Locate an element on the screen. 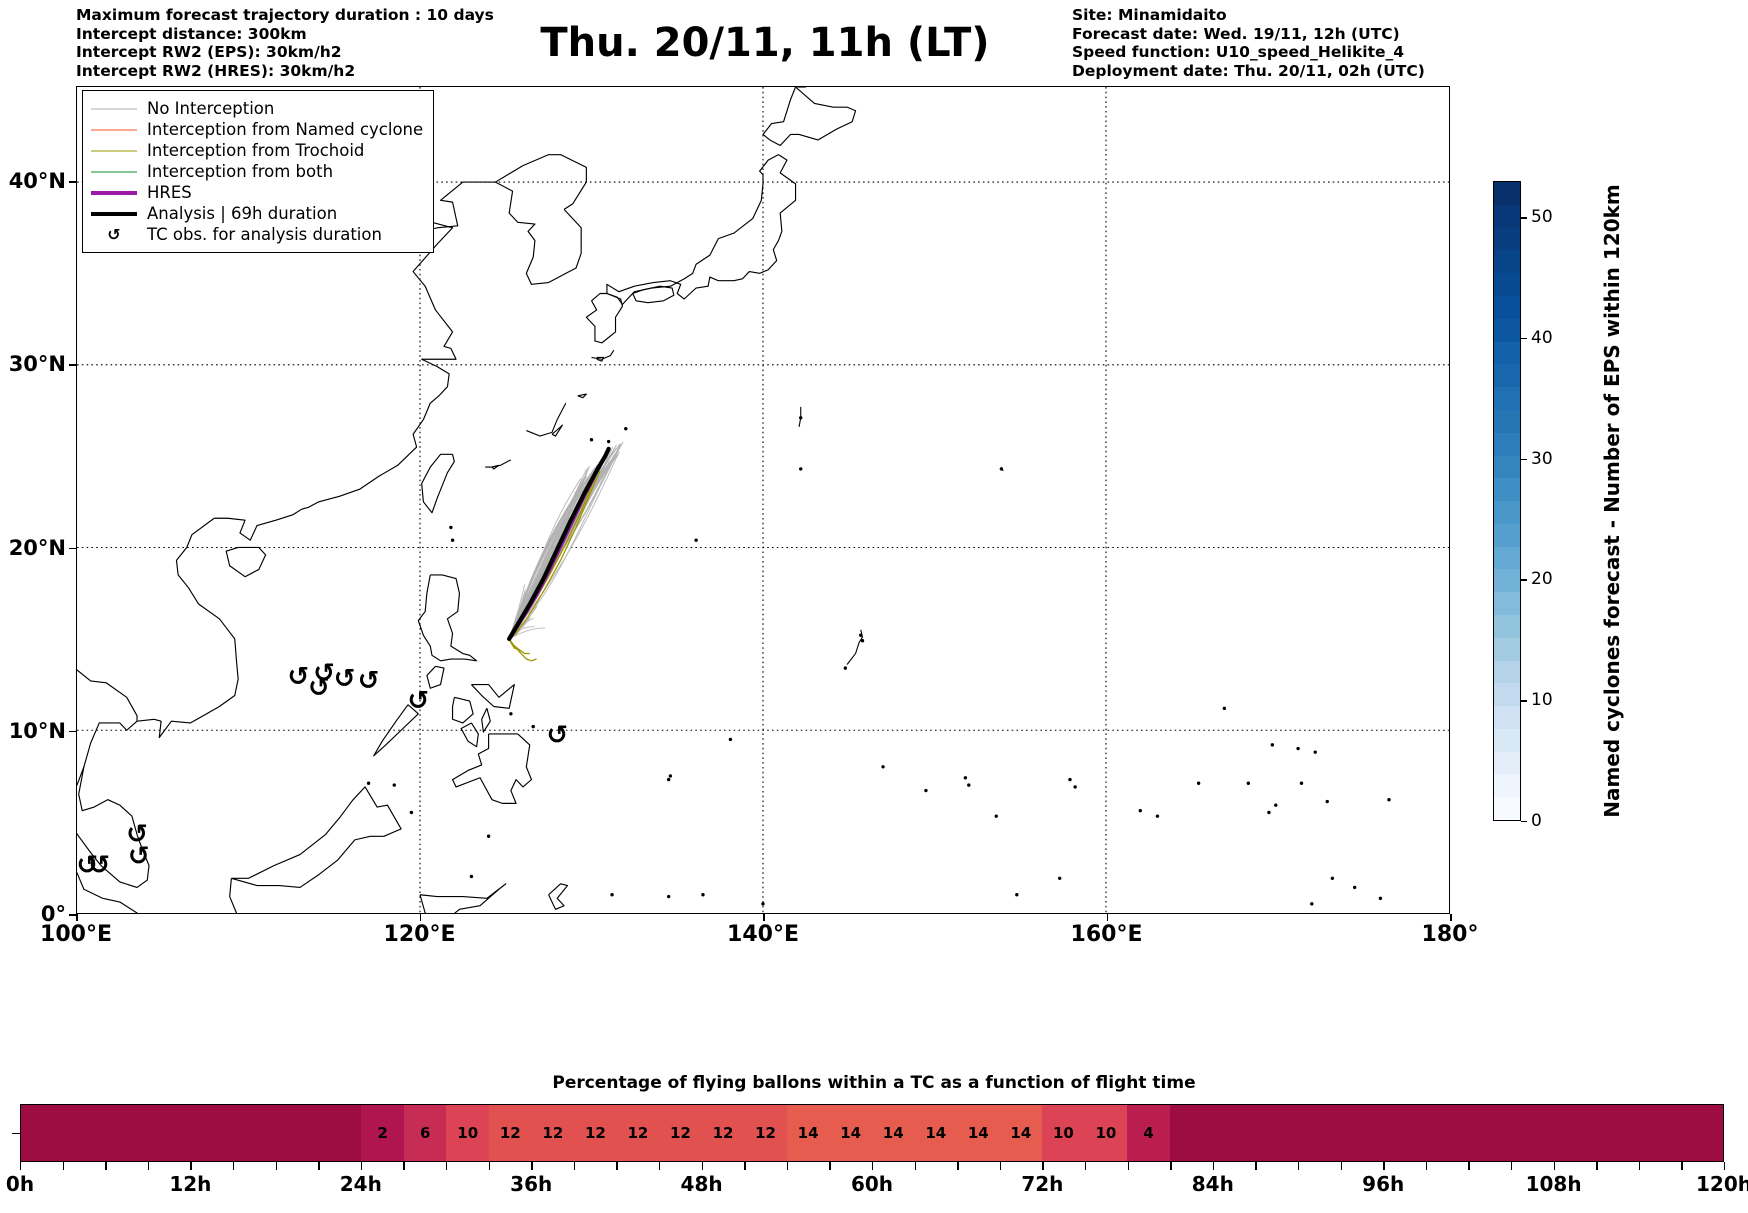  legend-item: Analysis | 69h duration is located at coordinates (257, 213).